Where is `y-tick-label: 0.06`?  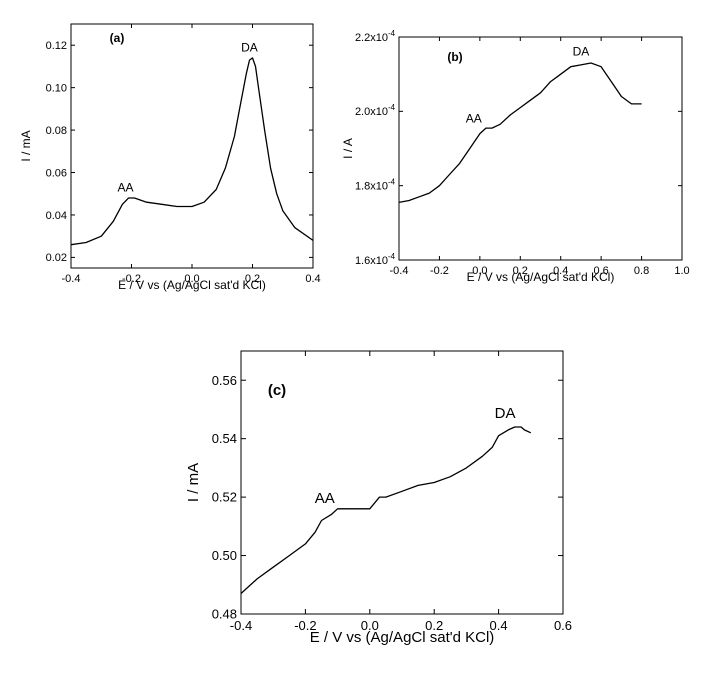
y-tick-label: 0.06 is located at coordinates (56, 173).